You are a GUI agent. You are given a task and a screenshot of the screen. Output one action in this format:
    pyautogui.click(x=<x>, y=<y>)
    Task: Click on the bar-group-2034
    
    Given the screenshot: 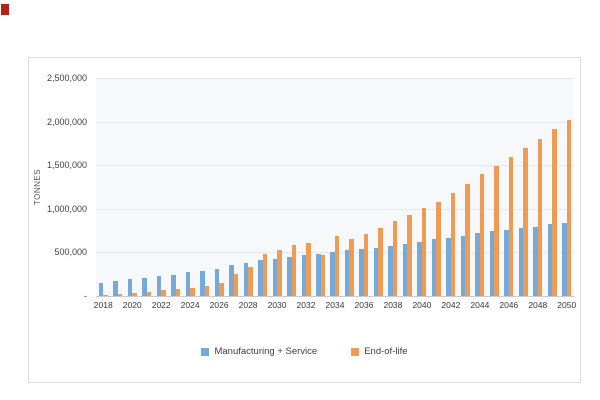 What is the action you would take?
    pyautogui.click(x=335, y=187)
    